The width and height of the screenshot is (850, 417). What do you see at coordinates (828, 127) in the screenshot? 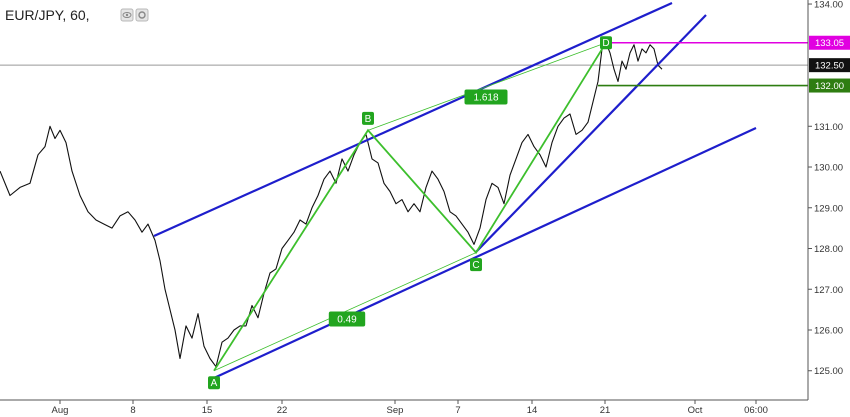
I see `y-tick-label: 131.00` at bounding box center [828, 127].